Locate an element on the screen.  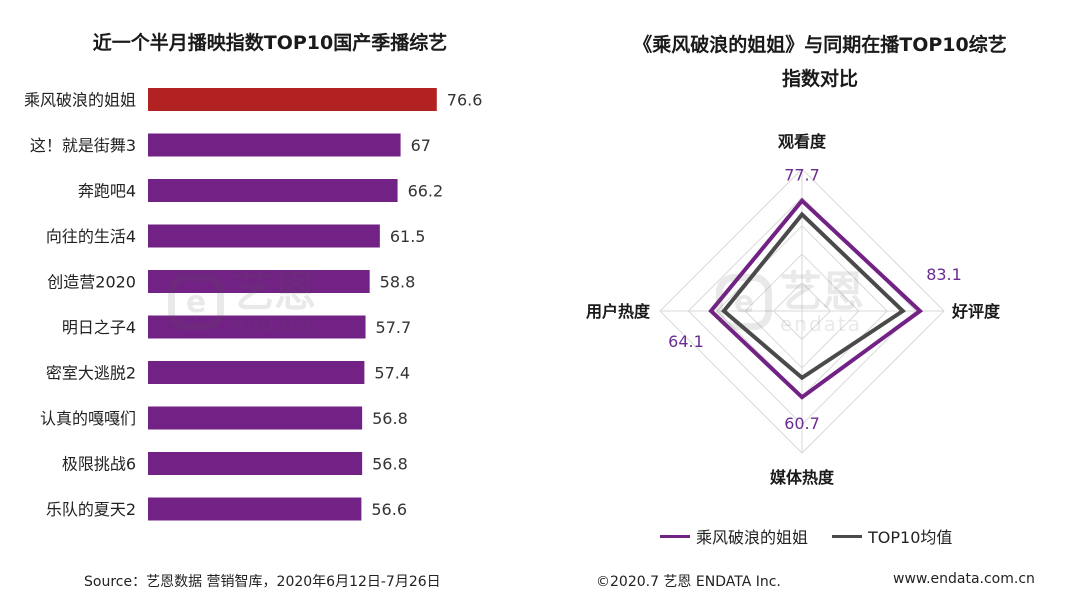
bar-category-label: 密室大逃脱2 is located at coordinates (91, 373).